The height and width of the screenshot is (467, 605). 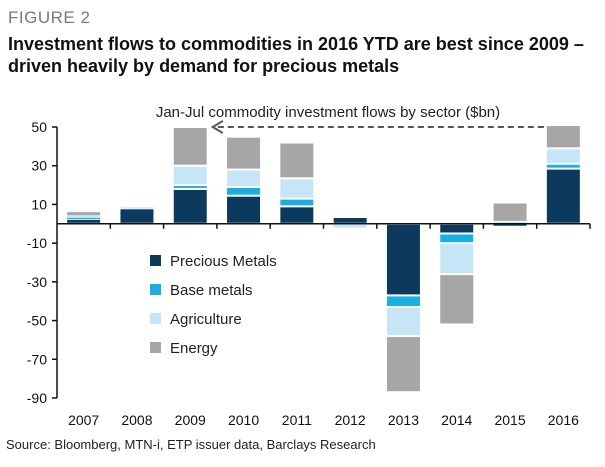 What do you see at coordinates (297, 160) in the screenshot?
I see `bar-energy-2011` at bounding box center [297, 160].